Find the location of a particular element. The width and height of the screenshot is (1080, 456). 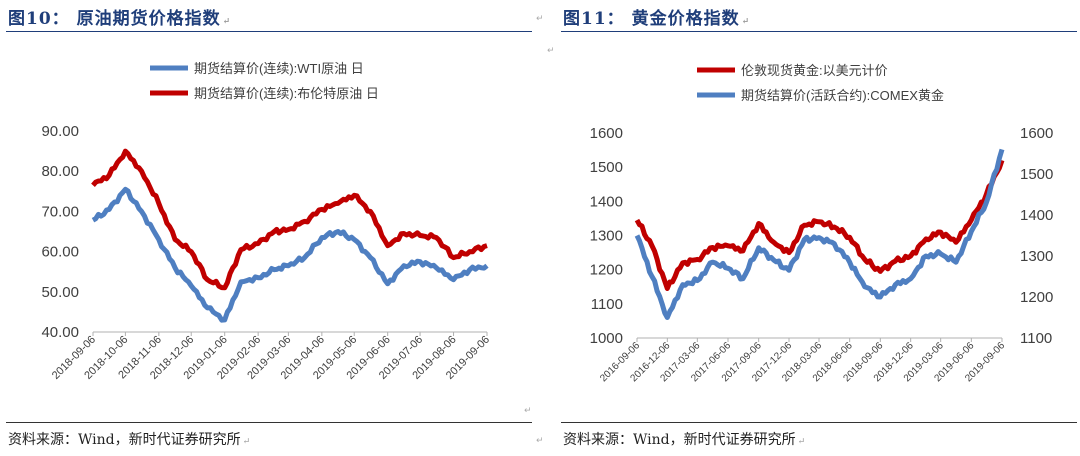

y-tick-label: 70.00 is located at coordinates (60, 211).